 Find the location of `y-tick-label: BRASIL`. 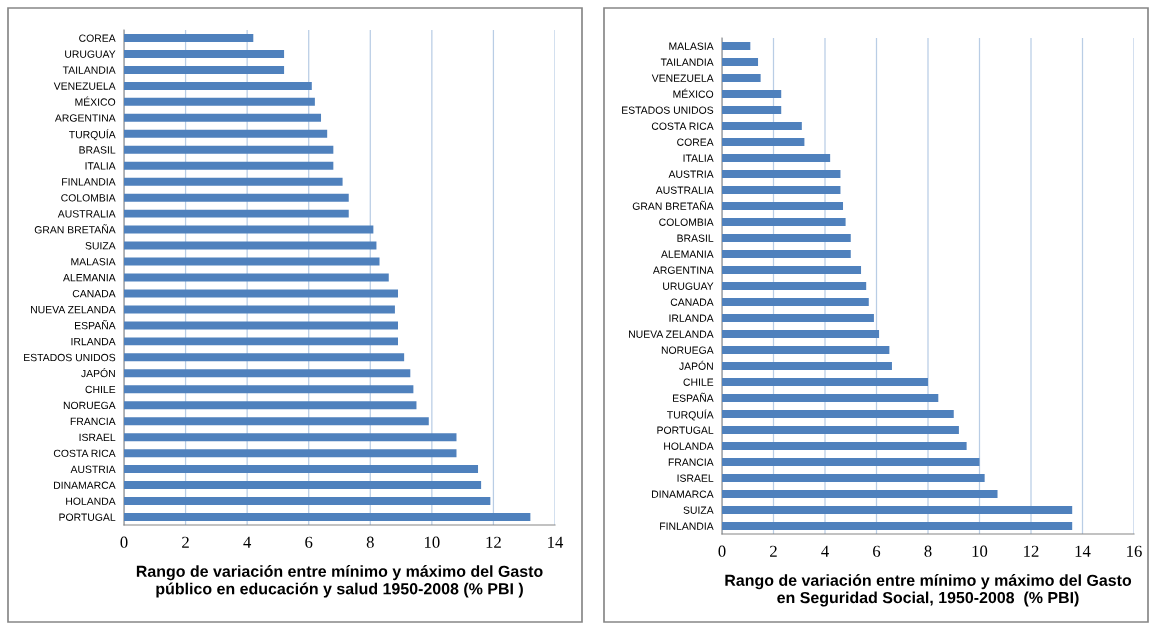

y-tick-label: BRASIL is located at coordinates (97, 150).